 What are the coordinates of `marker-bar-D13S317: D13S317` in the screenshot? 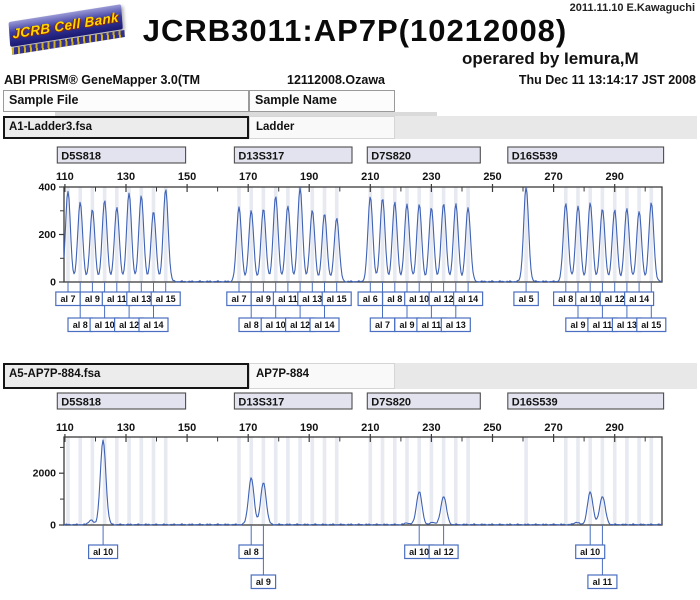 It's located at (293, 155).